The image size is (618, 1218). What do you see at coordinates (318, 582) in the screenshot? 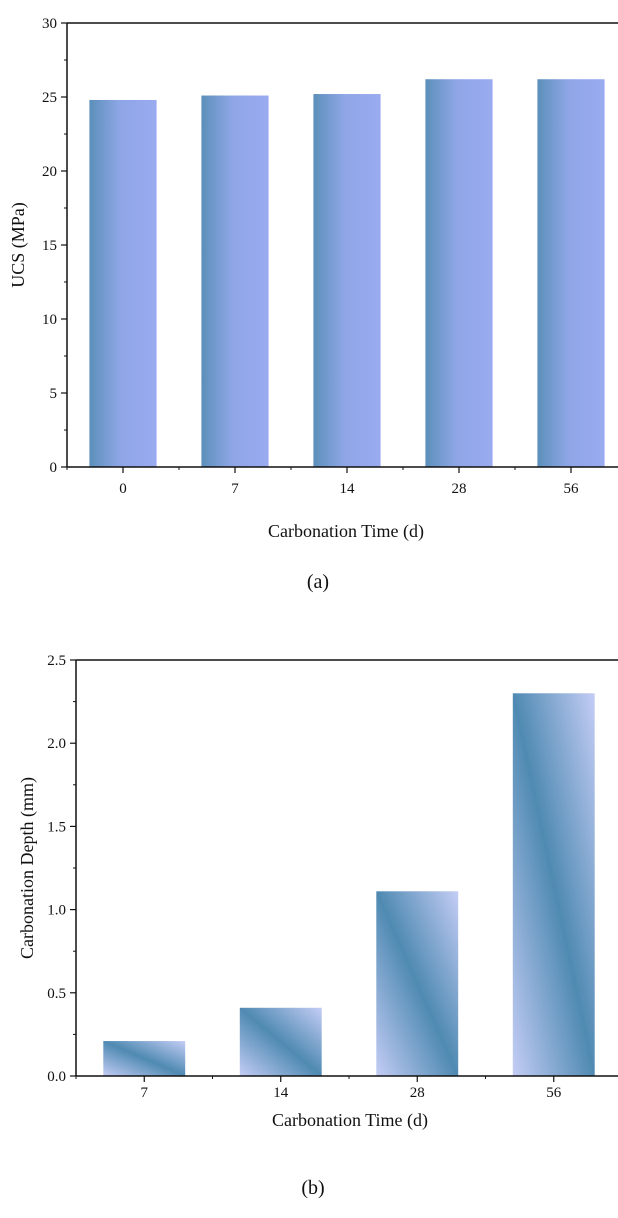
I see `chart-a-panel-label: (a)` at bounding box center [318, 582].